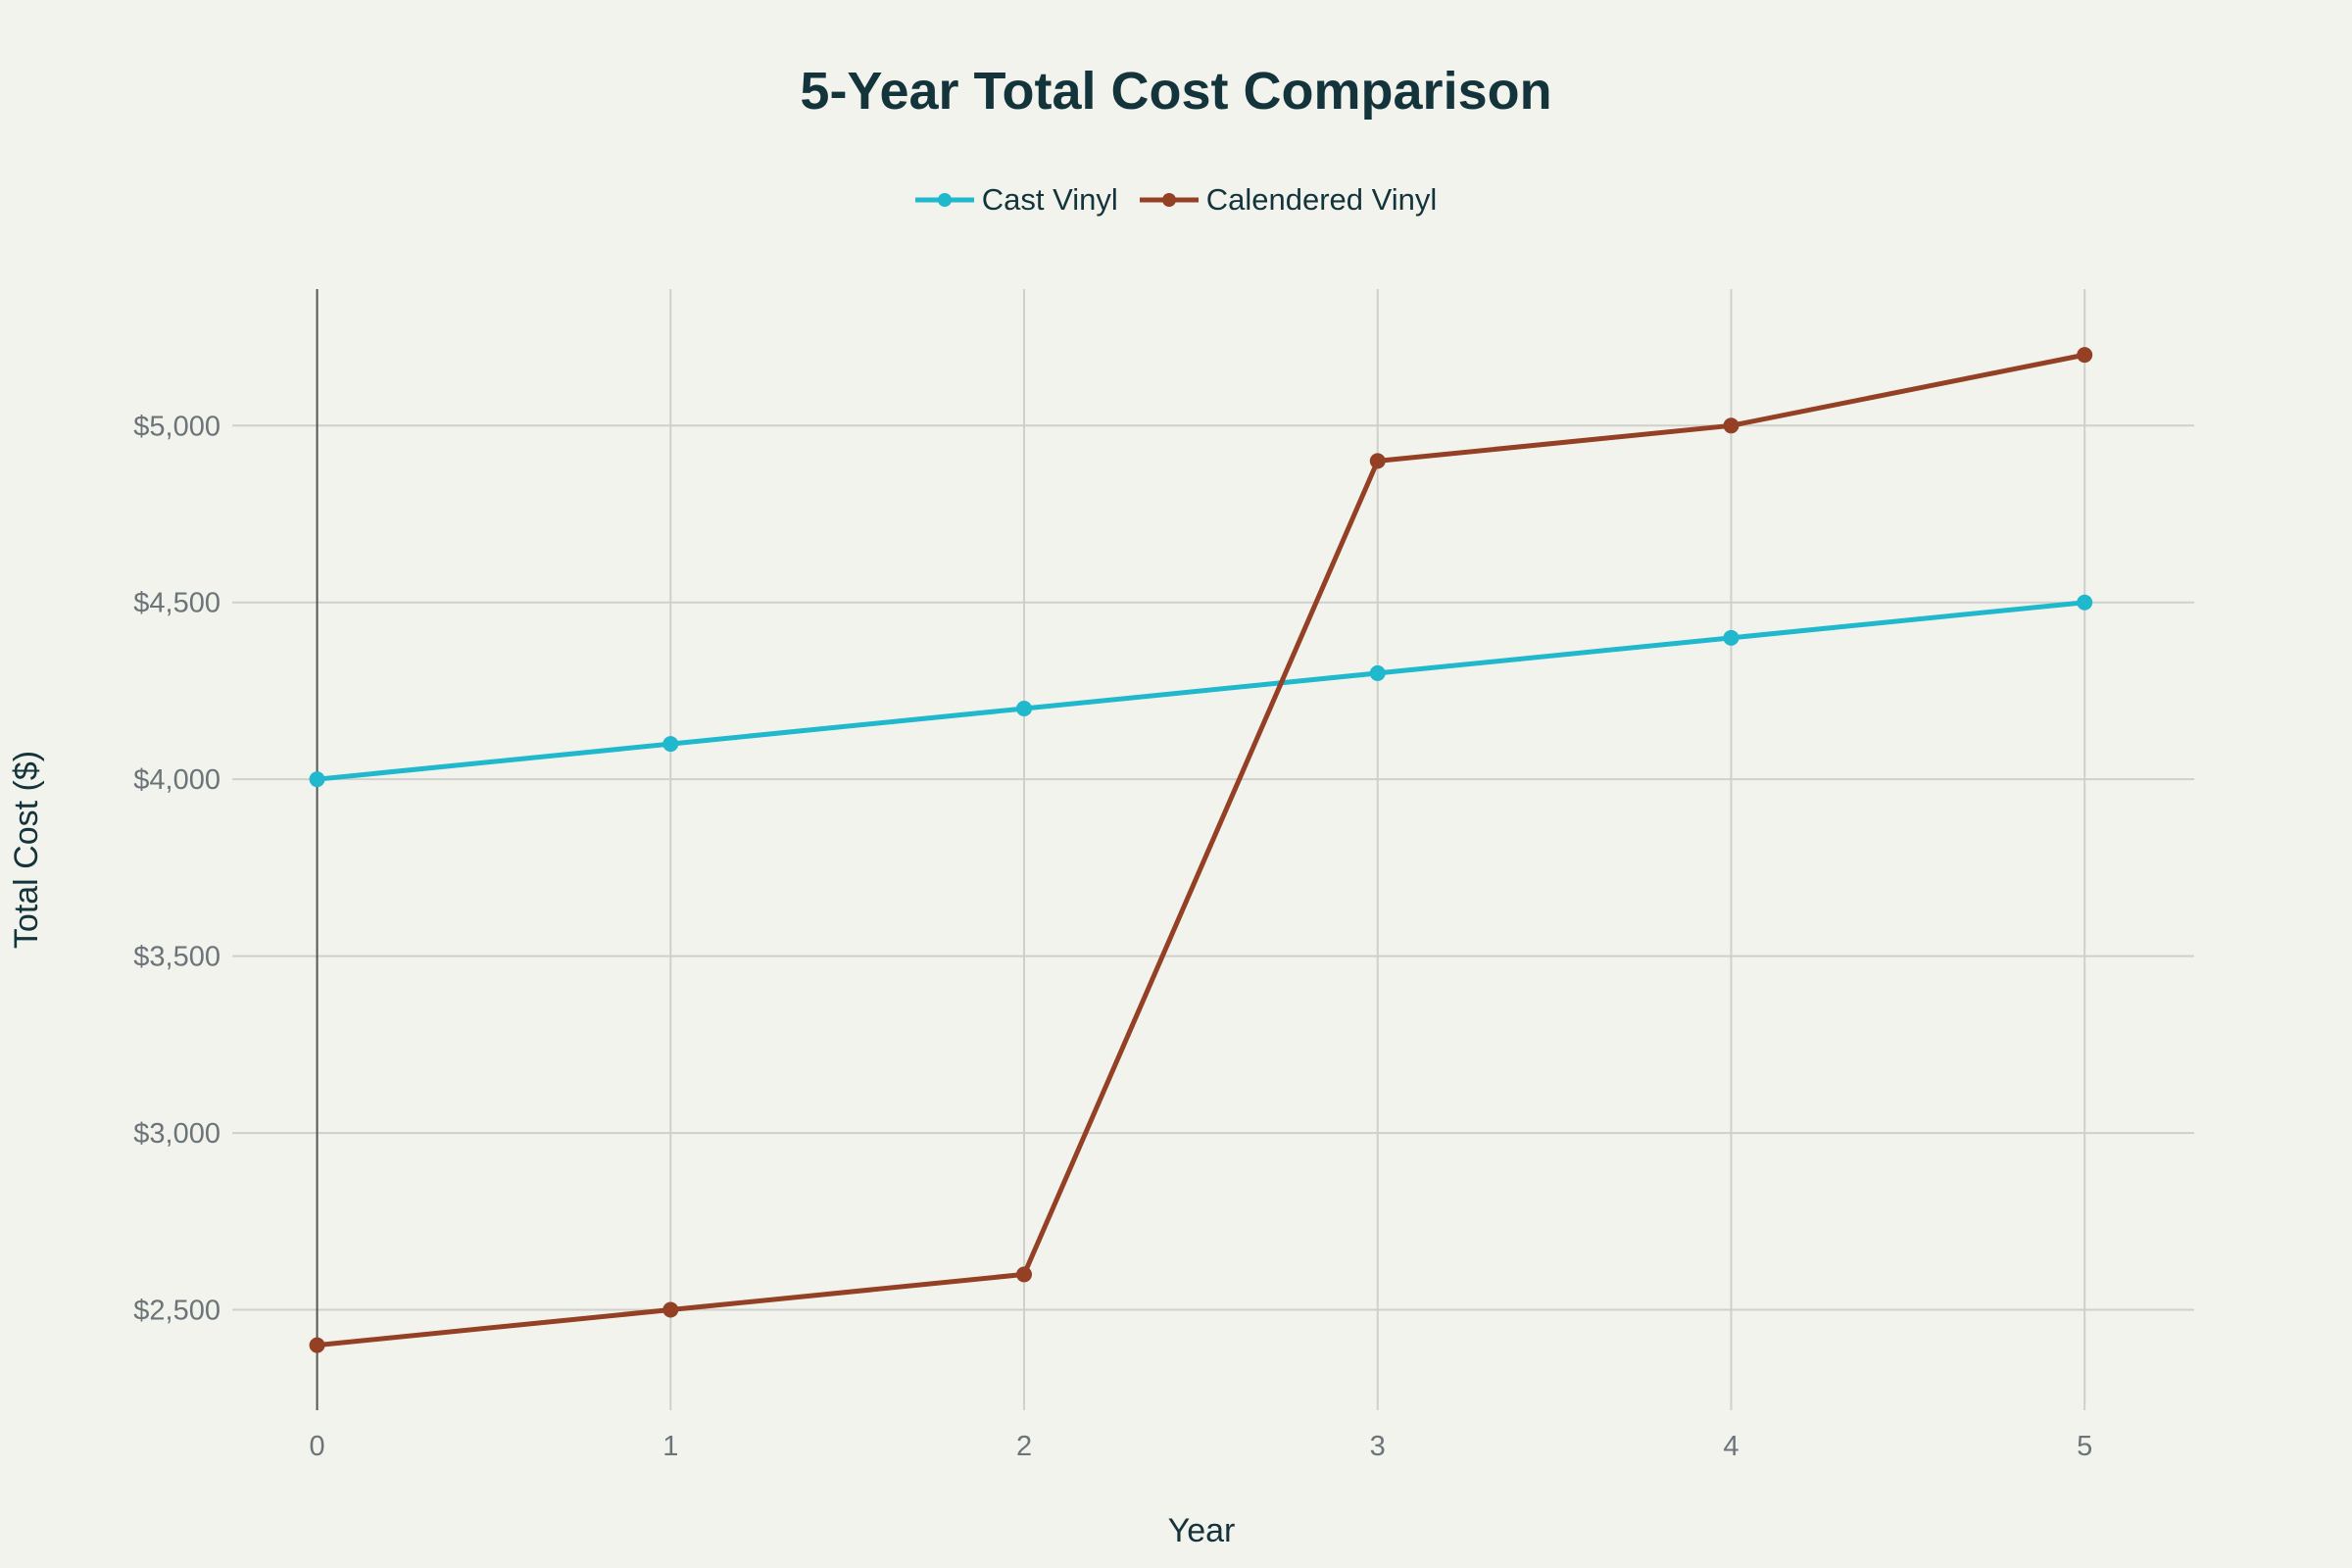  What do you see at coordinates (1024, 1446) in the screenshot?
I see `x-tick-label: 2` at bounding box center [1024, 1446].